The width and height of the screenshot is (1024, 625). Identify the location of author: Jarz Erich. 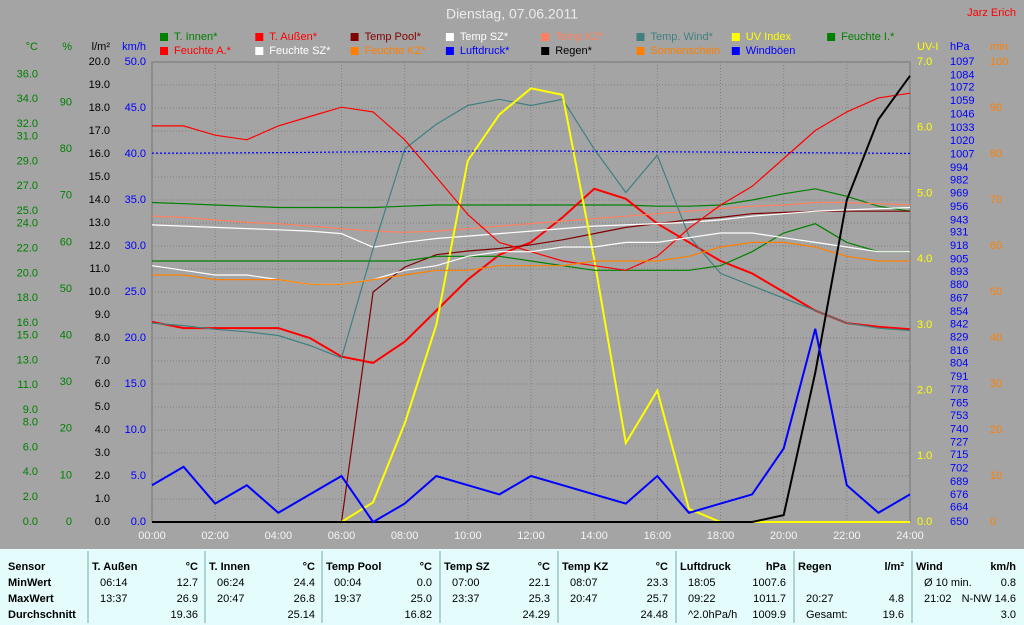
(991, 13).